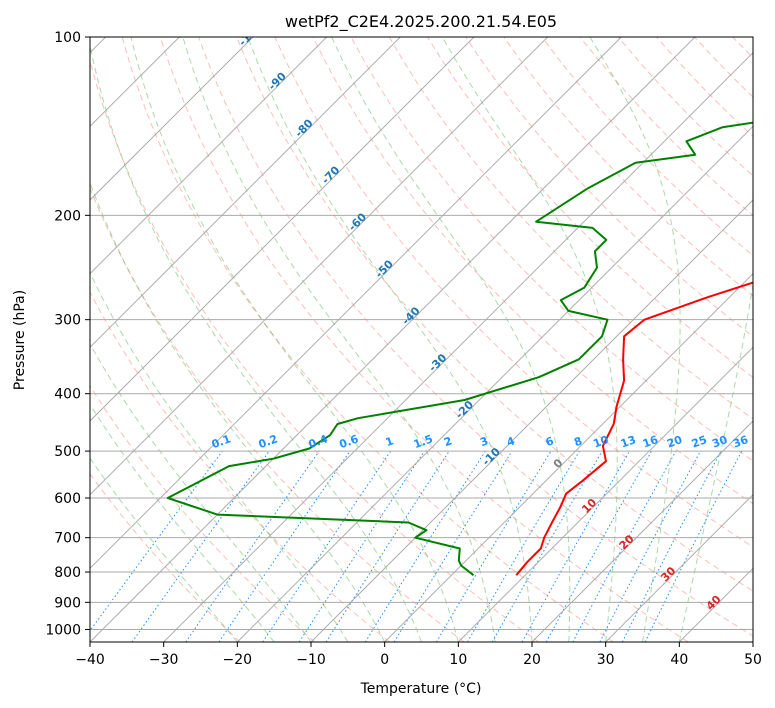  I want to click on isotherm-label: -60, so click(357, 221).